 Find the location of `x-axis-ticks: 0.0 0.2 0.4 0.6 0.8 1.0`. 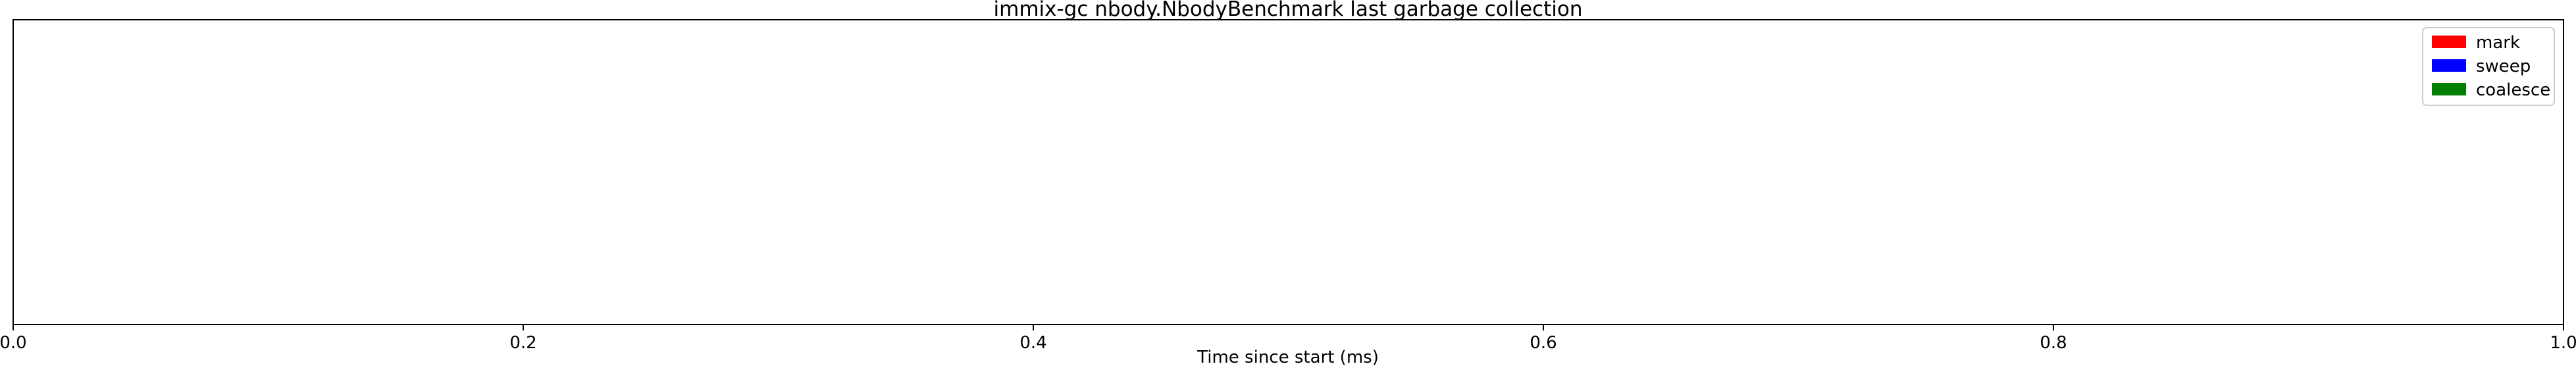

x-axis-ticks: 0.0 0.2 0.4 0.6 0.8 1.0 is located at coordinates (1288, 339).